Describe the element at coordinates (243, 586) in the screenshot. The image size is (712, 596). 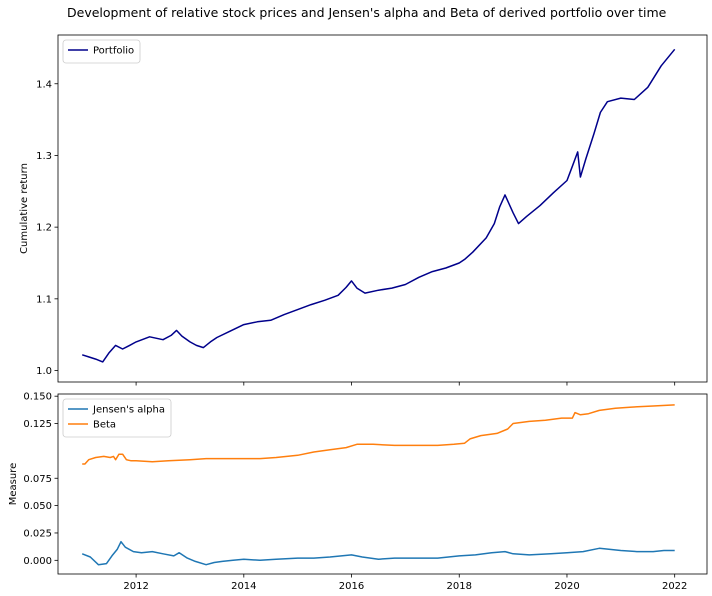
I see `x-tick-label: 2014` at that location.